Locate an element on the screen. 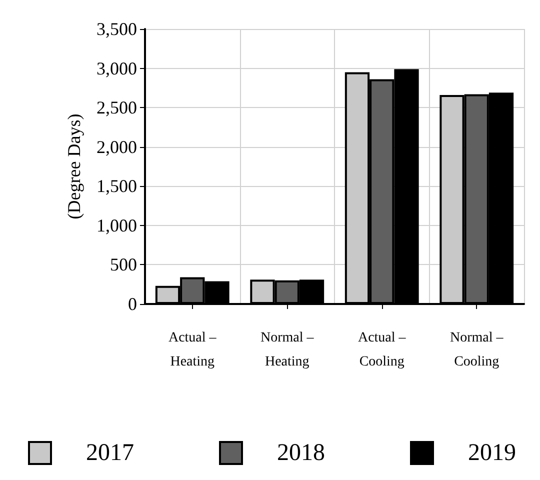 The image size is (540, 480). x-tick-label: Normal – Cooling is located at coordinates (477, 350).